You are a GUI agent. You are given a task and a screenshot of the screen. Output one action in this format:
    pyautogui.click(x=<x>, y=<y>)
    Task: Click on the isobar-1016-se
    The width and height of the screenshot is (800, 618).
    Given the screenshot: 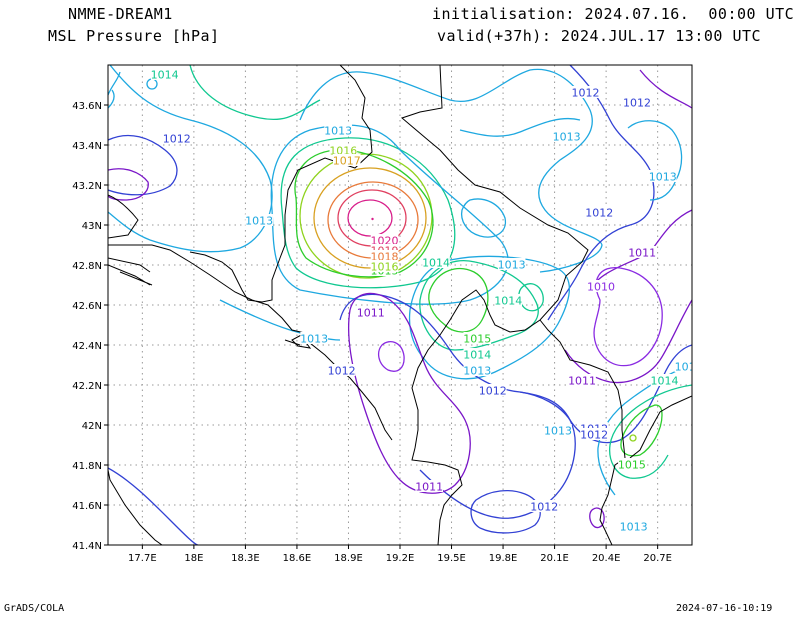 What is the action you would take?
    pyautogui.click(x=633, y=438)
    